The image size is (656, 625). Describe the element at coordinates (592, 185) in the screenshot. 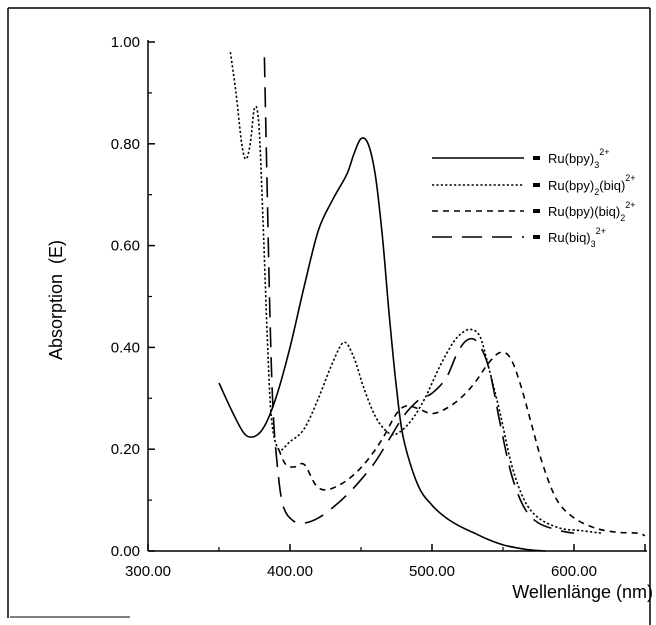

I see `legend-label-2: Ru(bpy)2(biq)2+` at that location.